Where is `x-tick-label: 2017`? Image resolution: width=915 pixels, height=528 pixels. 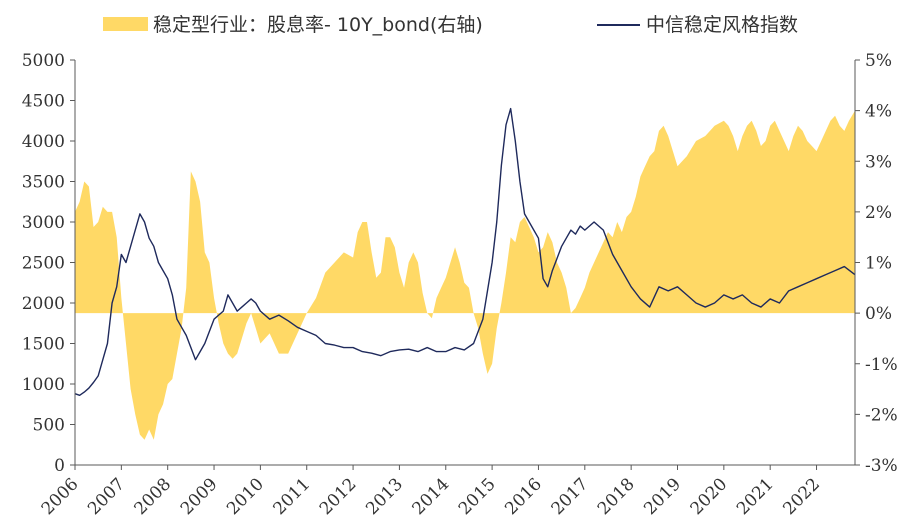 x-tick-label: 2017 is located at coordinates (570, 496).